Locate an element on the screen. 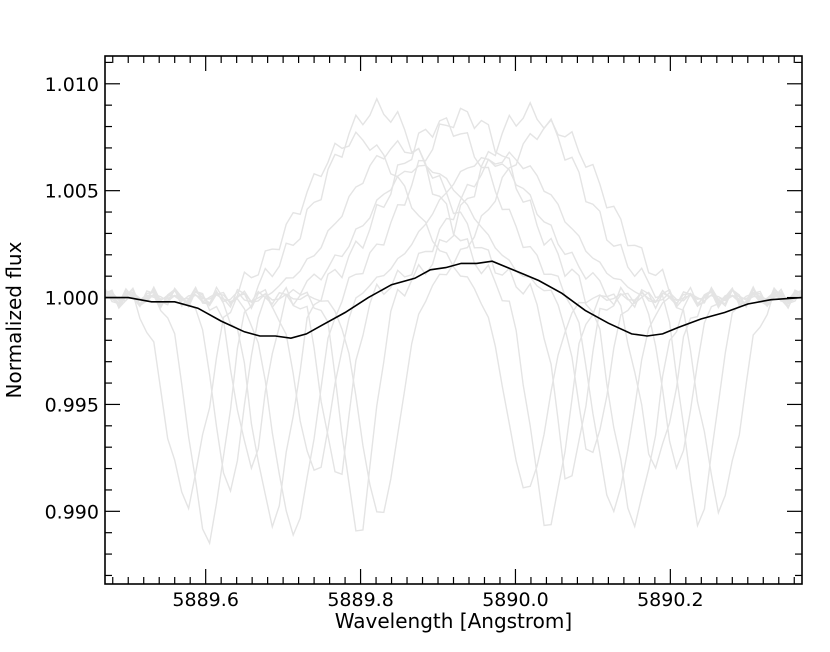 This screenshot has height=652, width=830. mean-spectrum is located at coordinates (454, 300).